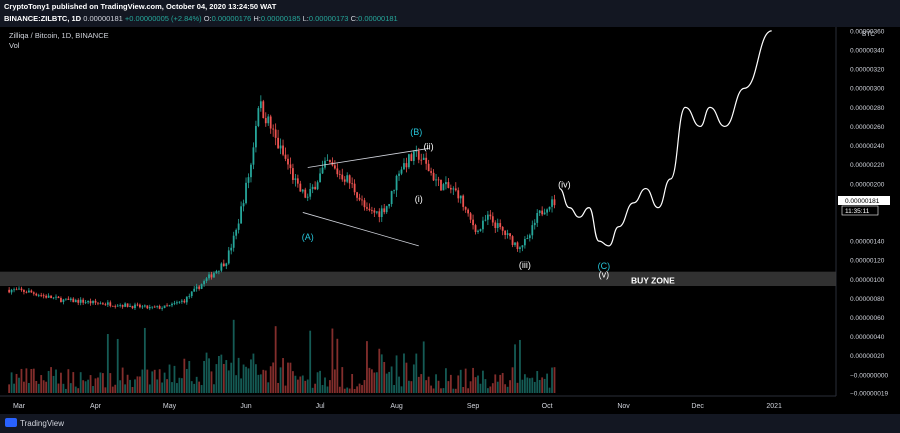 This screenshot has width=900, height=433. Describe the element at coordinates (564, 185) in the screenshot. I see `wave-label: (iv)` at that location.